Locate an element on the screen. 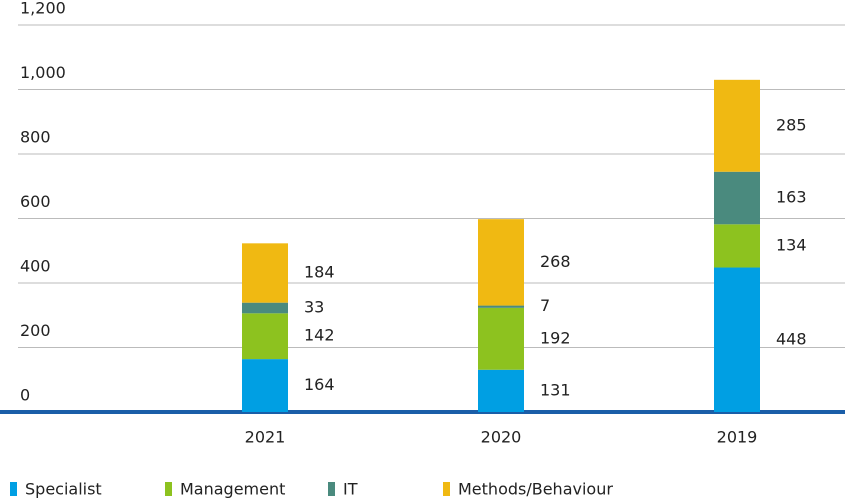 The width and height of the screenshot is (845, 502). y-tick-label: 800 is located at coordinates (35, 137).